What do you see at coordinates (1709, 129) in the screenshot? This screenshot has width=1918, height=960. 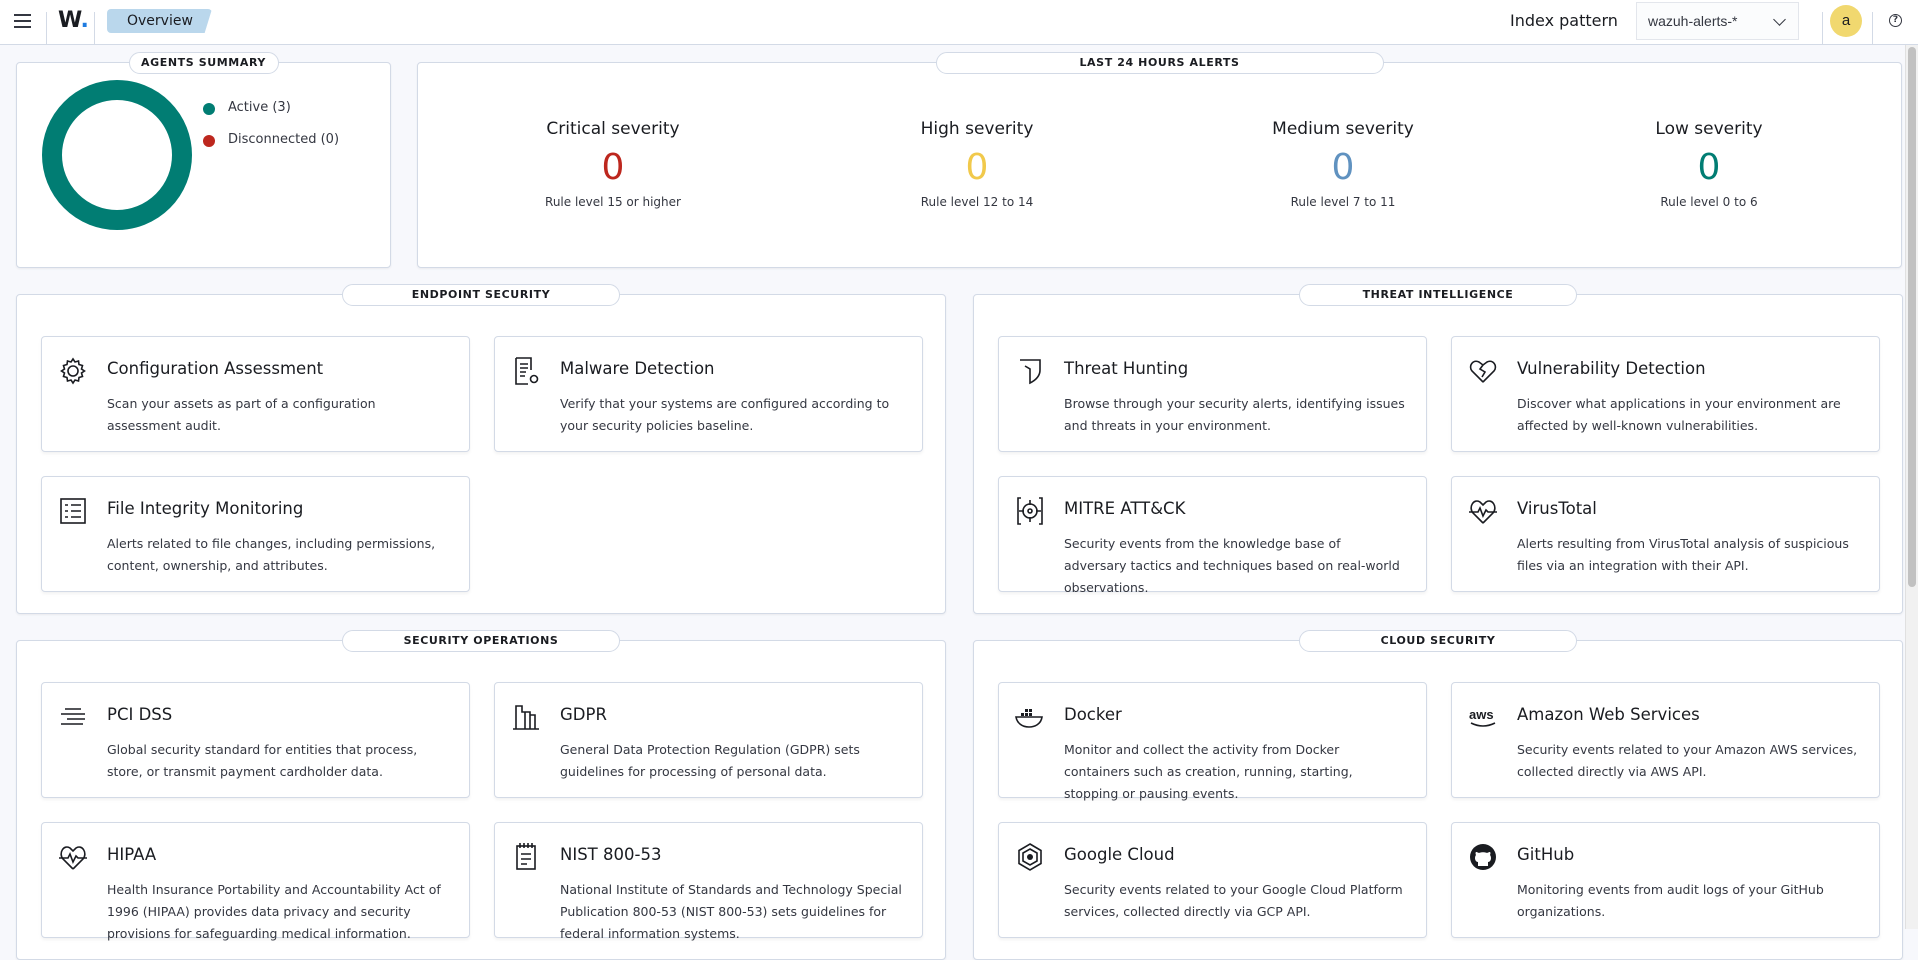 I see `severity-title: Low severity` at bounding box center [1709, 129].